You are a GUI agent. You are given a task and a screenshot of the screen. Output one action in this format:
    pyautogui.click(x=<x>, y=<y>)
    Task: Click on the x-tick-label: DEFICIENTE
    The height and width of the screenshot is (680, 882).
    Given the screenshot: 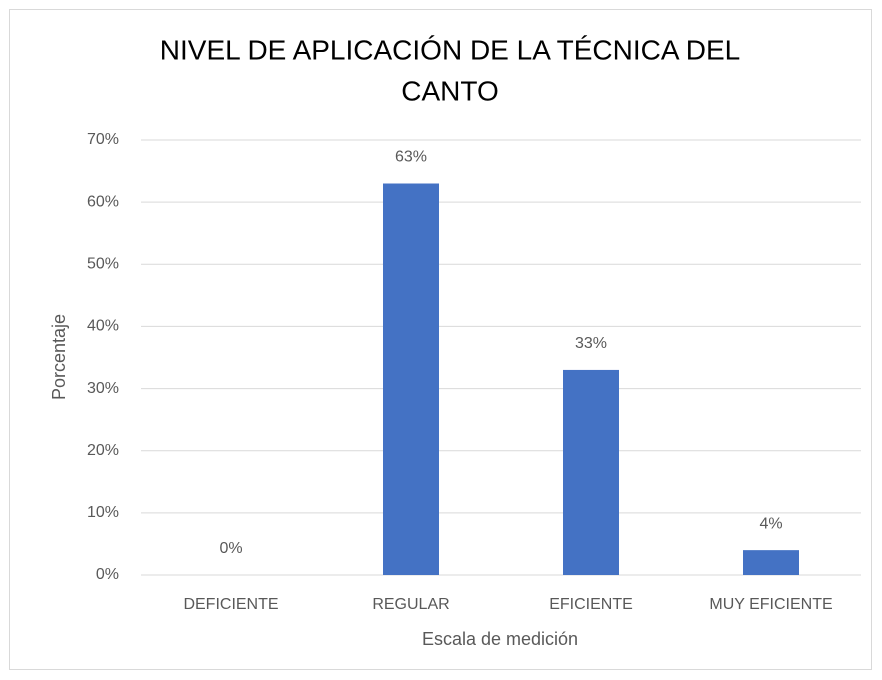 What is the action you would take?
    pyautogui.click(x=230, y=604)
    